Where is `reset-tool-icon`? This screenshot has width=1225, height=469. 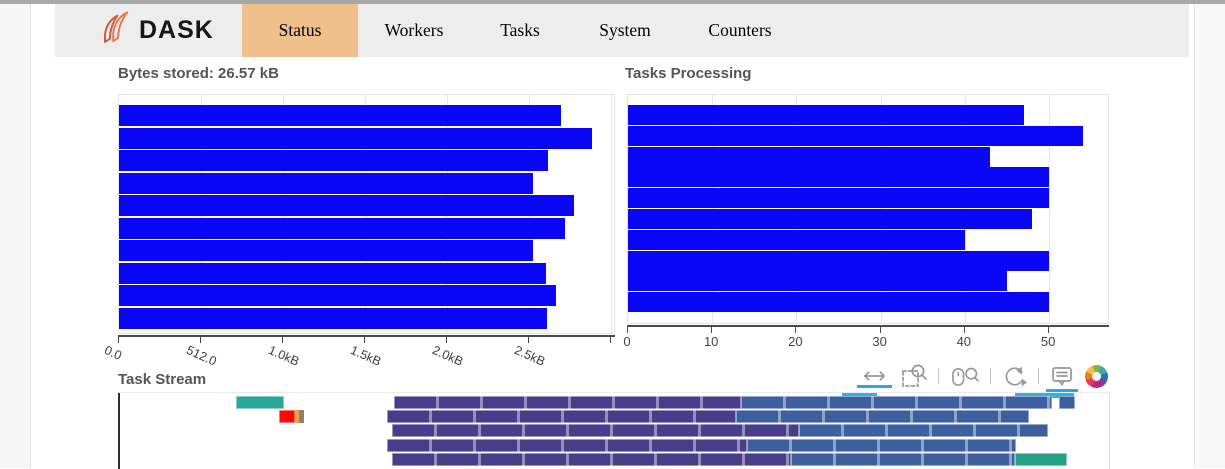
reset-tool-icon is located at coordinates (1014, 376).